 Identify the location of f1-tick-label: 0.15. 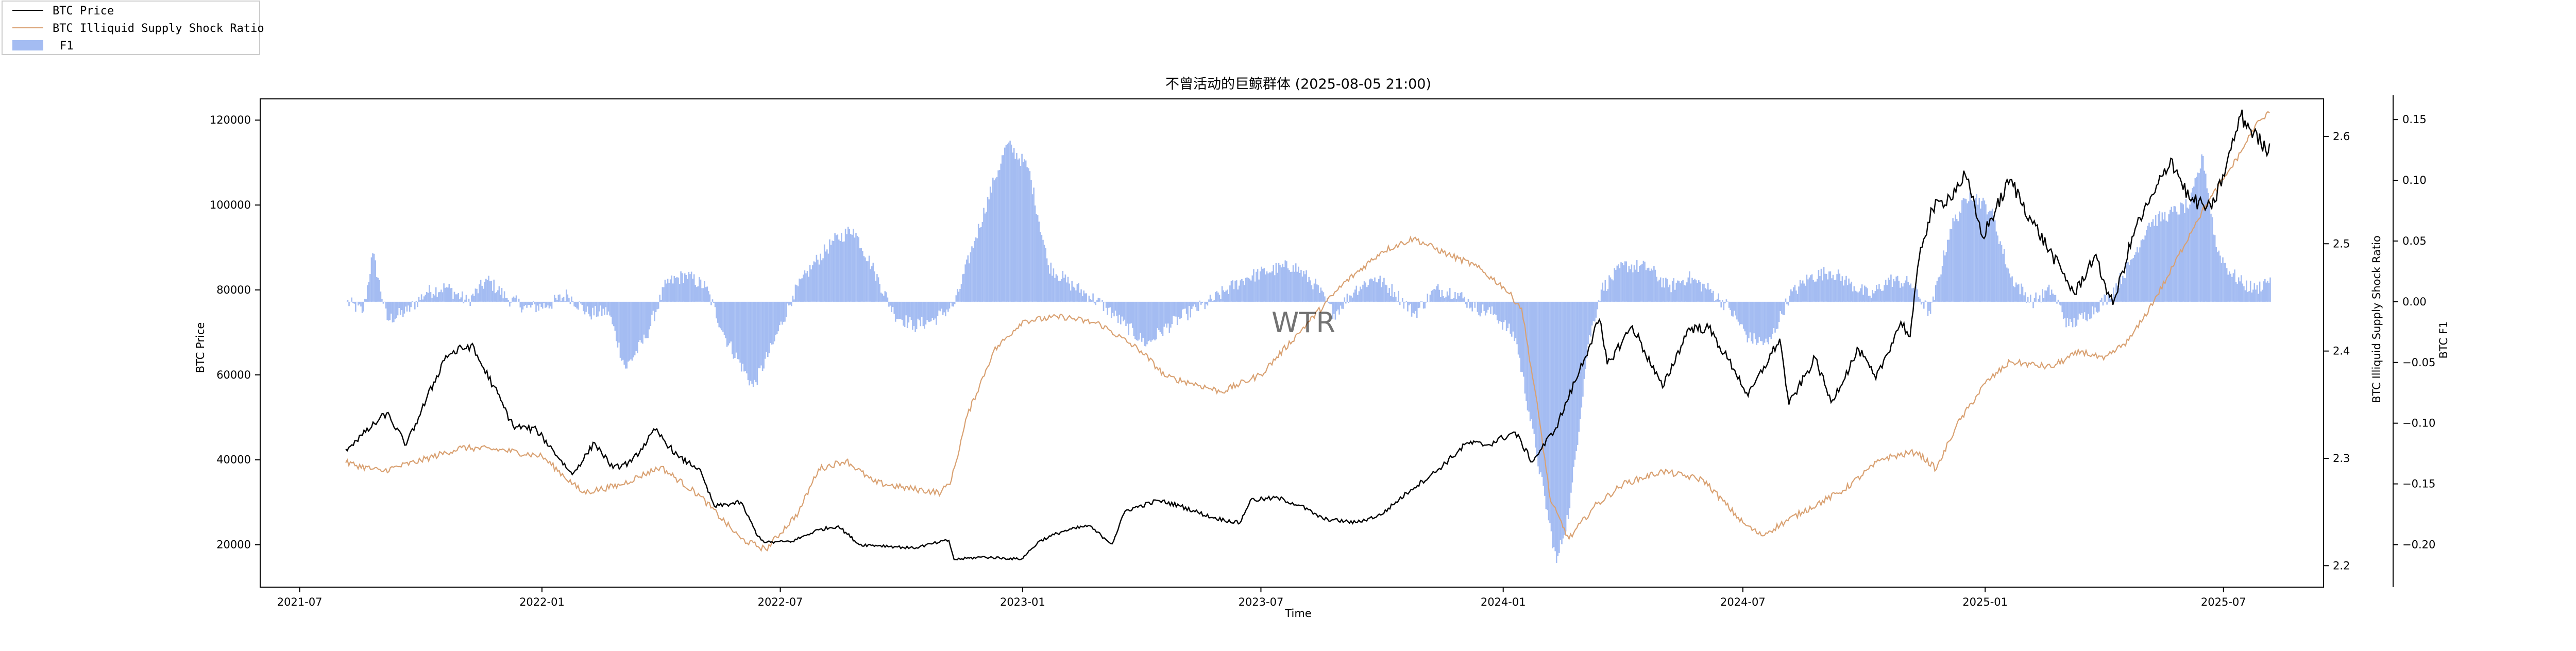
(2414, 119).